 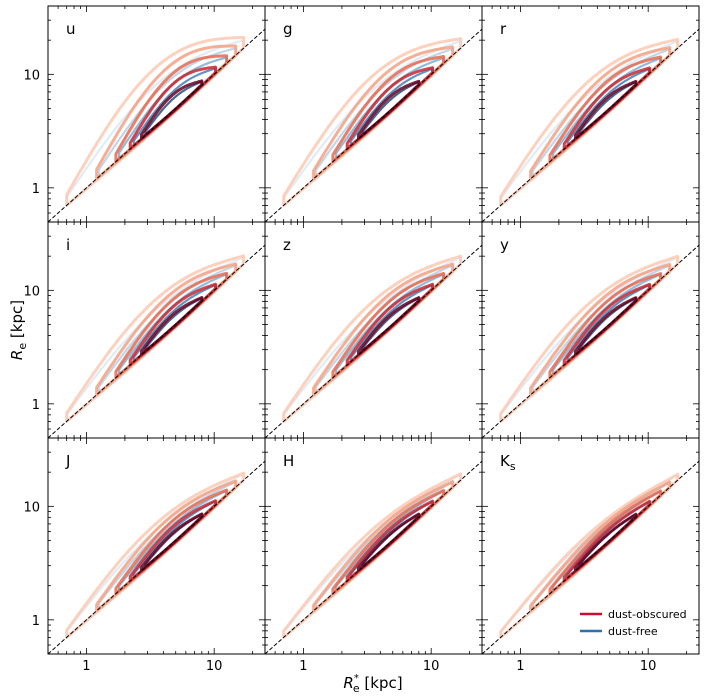 I want to click on legend: dust-obscured dust-free, so click(x=633, y=623).